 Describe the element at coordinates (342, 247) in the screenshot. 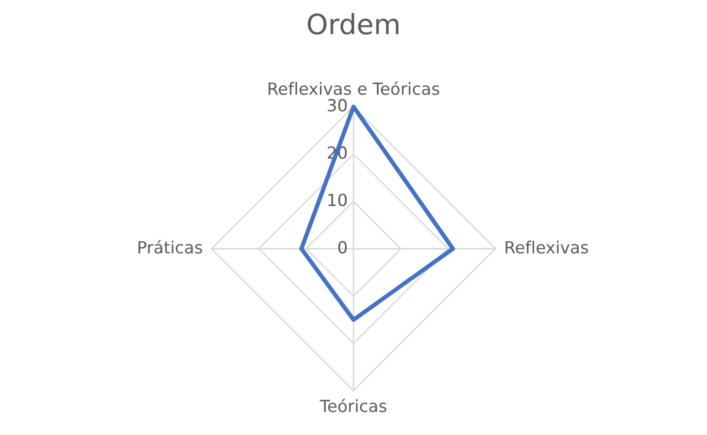

I see `y-tick-label: 0` at that location.